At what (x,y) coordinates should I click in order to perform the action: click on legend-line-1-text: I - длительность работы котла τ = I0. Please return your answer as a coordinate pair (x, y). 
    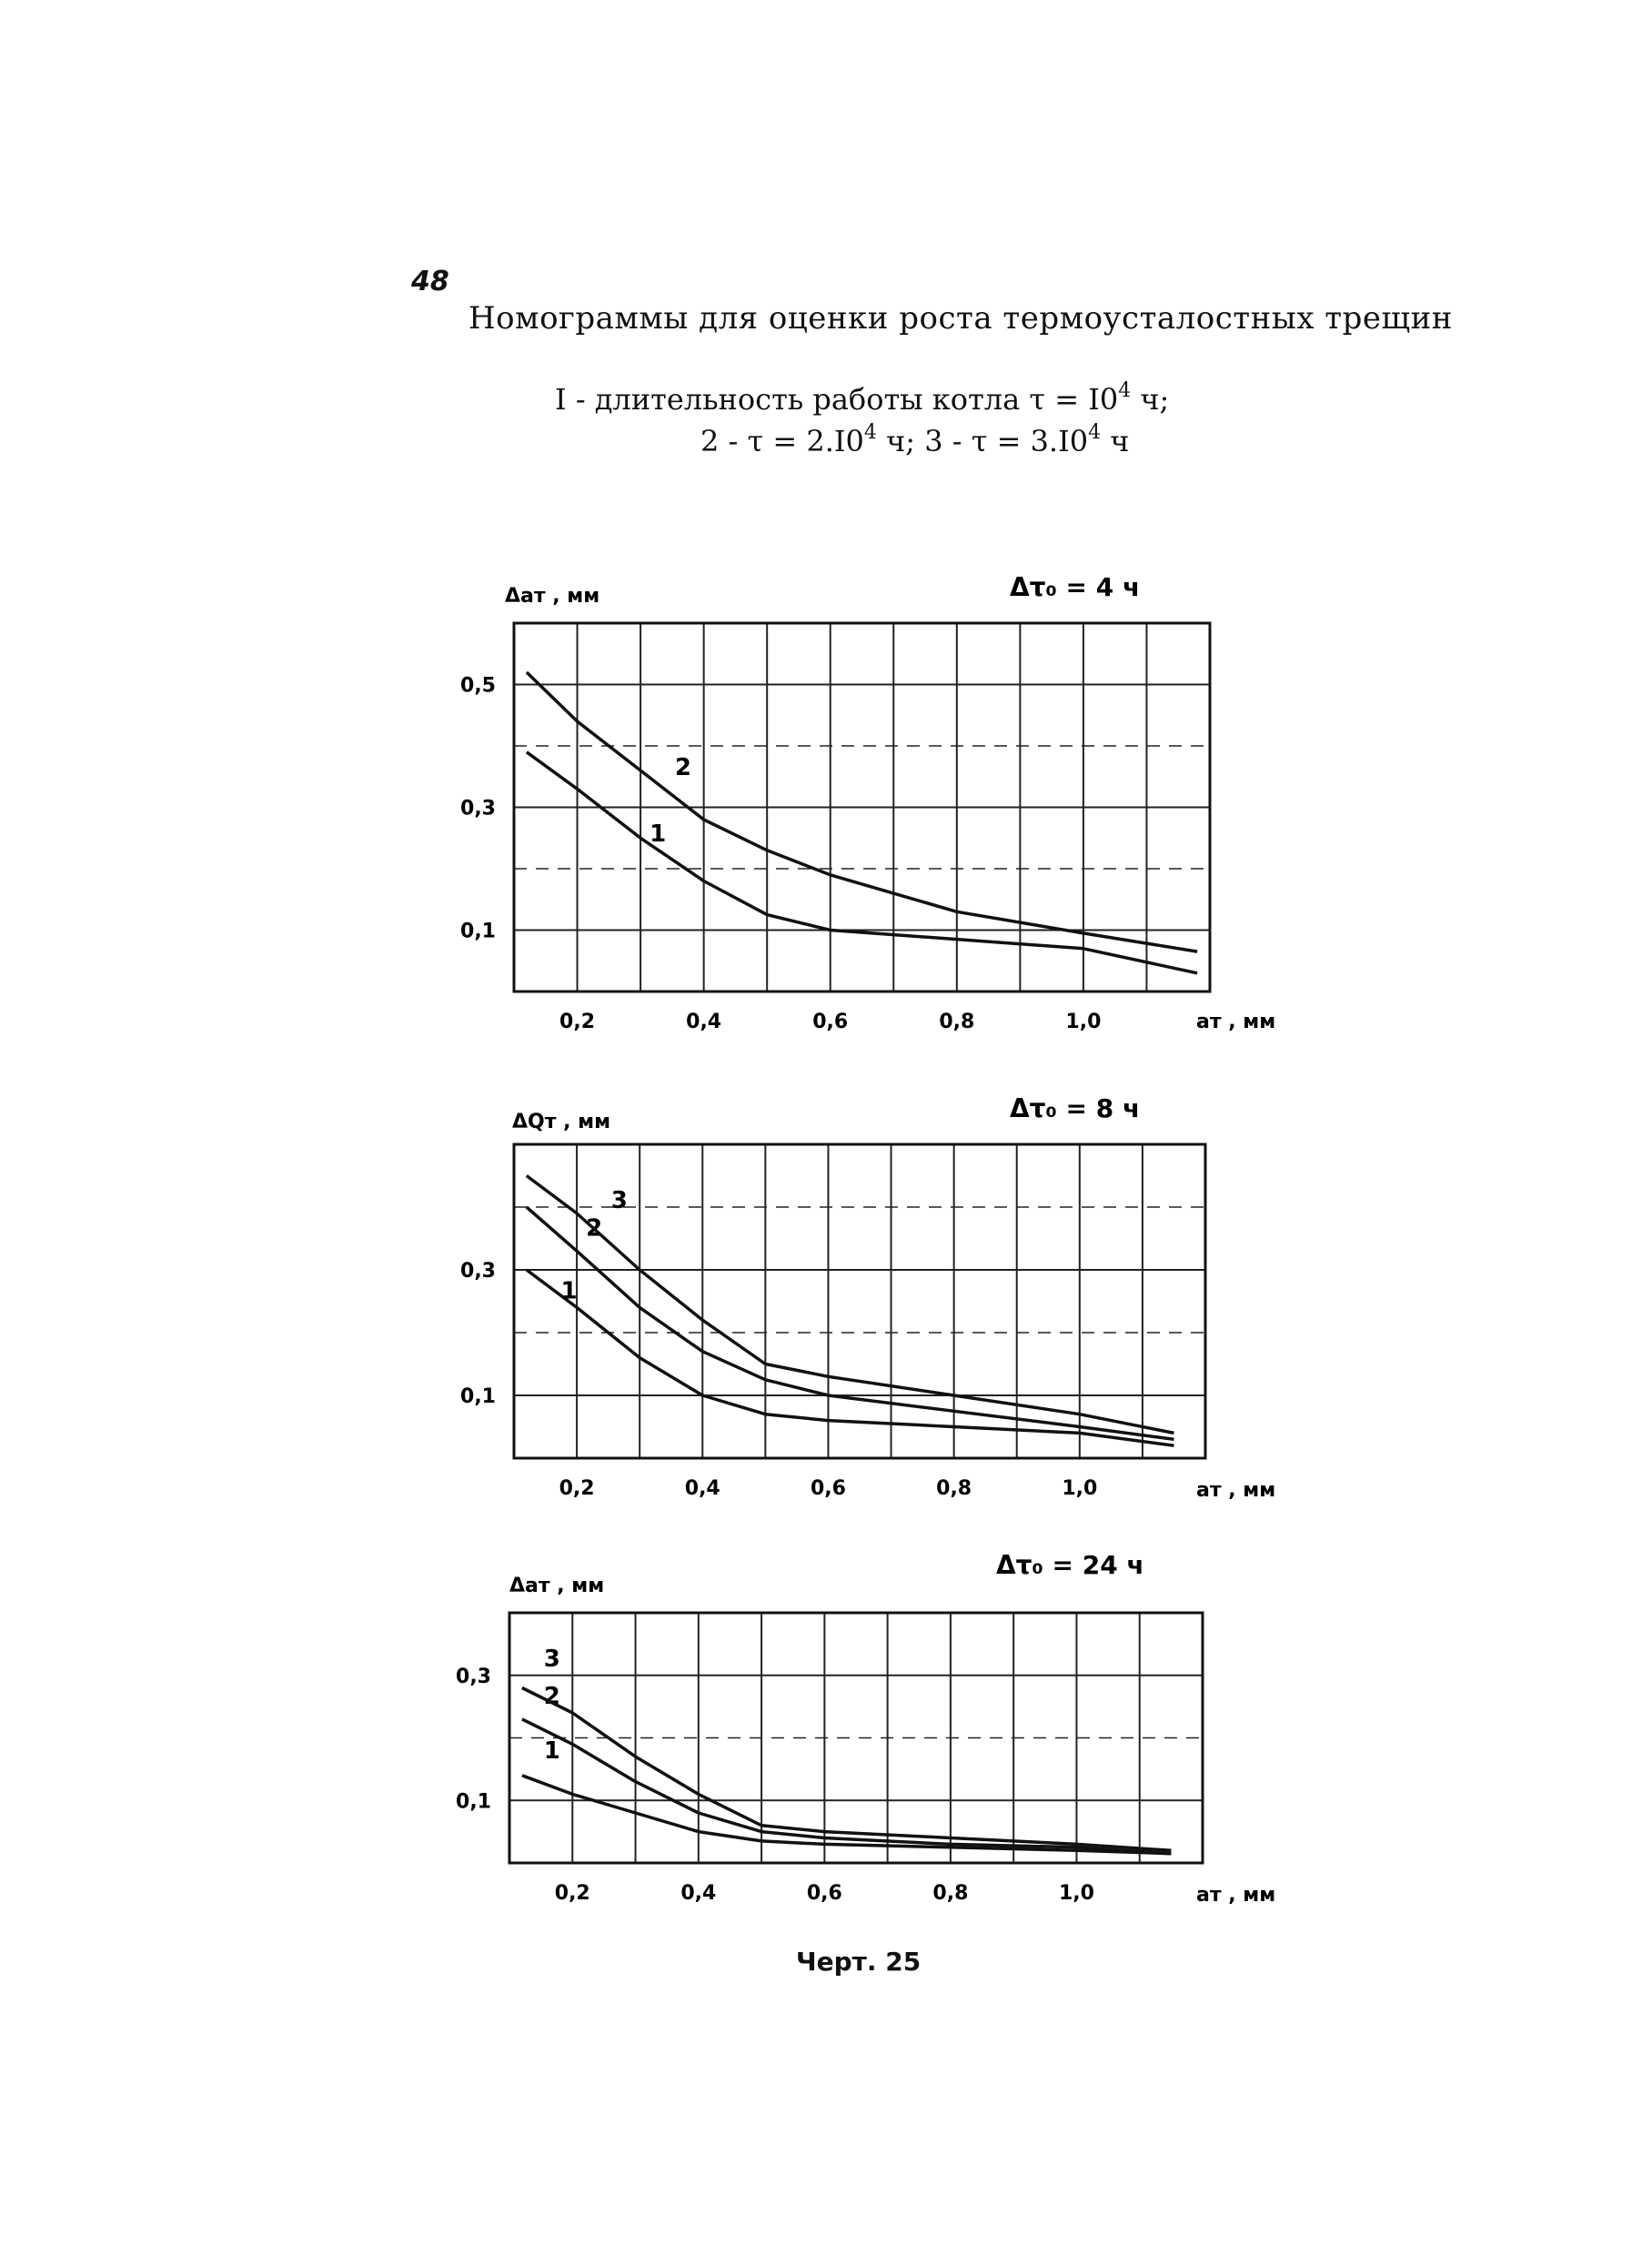
    Looking at the image, I should click on (837, 400).